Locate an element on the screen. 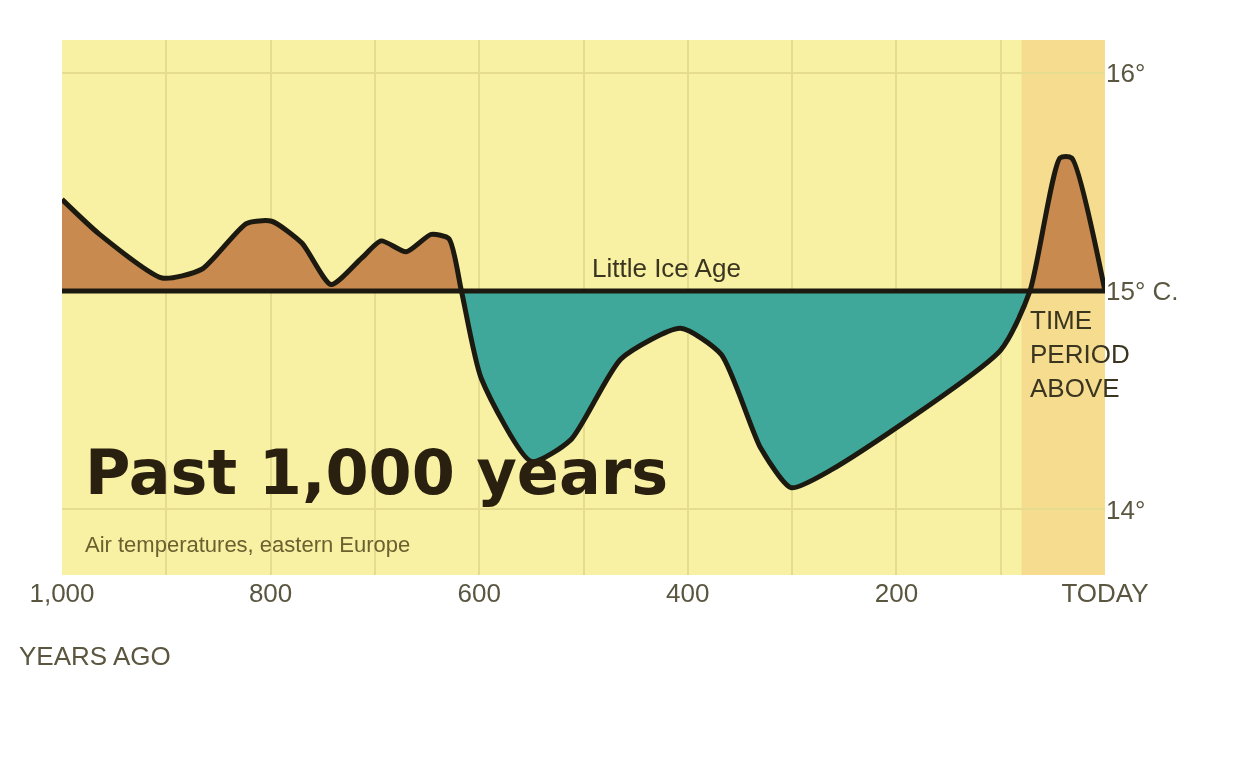  x-tick-label: TODAY is located at coordinates (1105, 593).